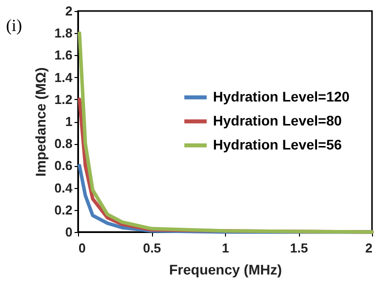  Describe the element at coordinates (277, 120) in the screenshot. I see `legend-label: Hydration Level=80` at that location.